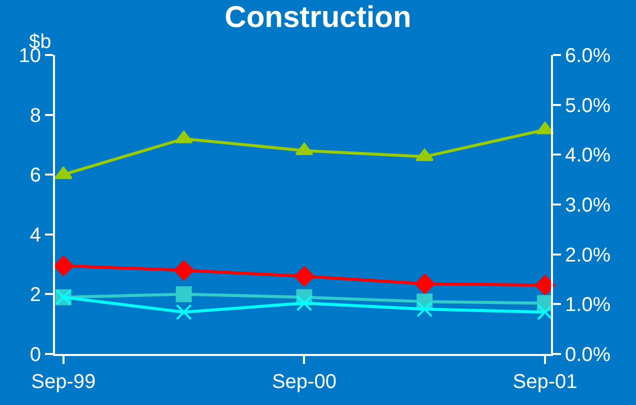 The image size is (636, 405). What do you see at coordinates (588, 255) in the screenshot?
I see `y2-tick-label: 2.0%` at bounding box center [588, 255].